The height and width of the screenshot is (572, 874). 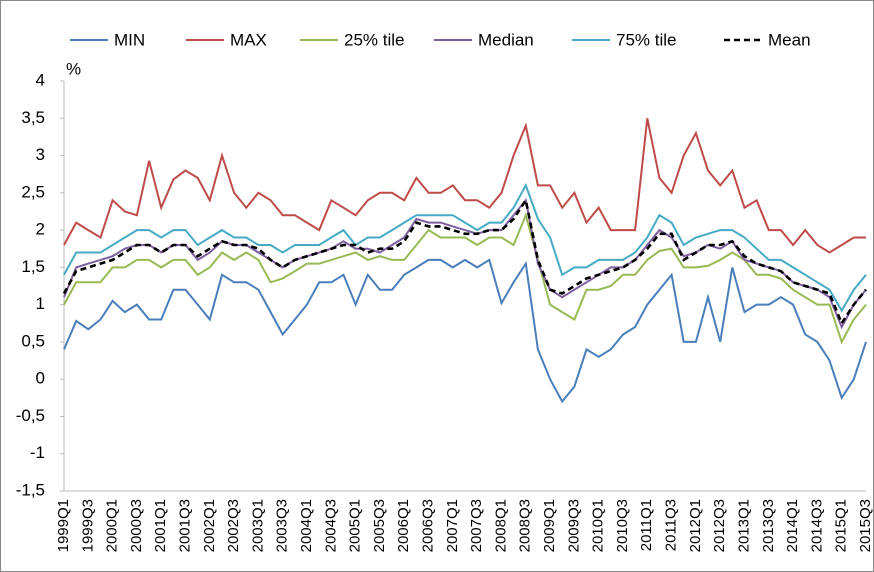 I want to click on y-tick-label: 4, so click(x=40, y=79).